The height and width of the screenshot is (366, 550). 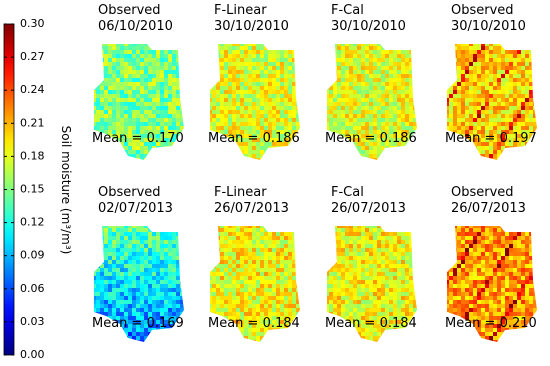 I want to click on colorbar-label: Soil moisture (m³/m³), so click(x=66, y=190).